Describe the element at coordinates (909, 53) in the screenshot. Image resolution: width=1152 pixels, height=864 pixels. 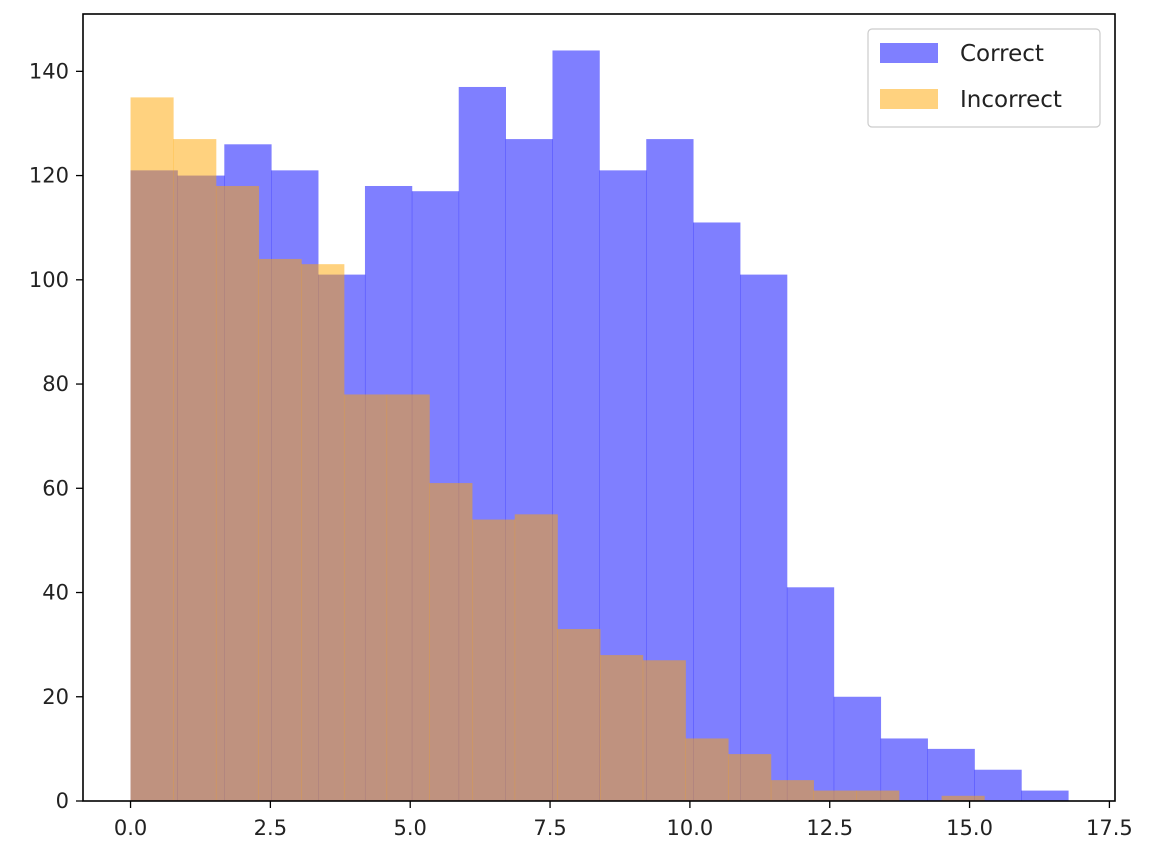
I see `legend-swatch-correct` at that location.